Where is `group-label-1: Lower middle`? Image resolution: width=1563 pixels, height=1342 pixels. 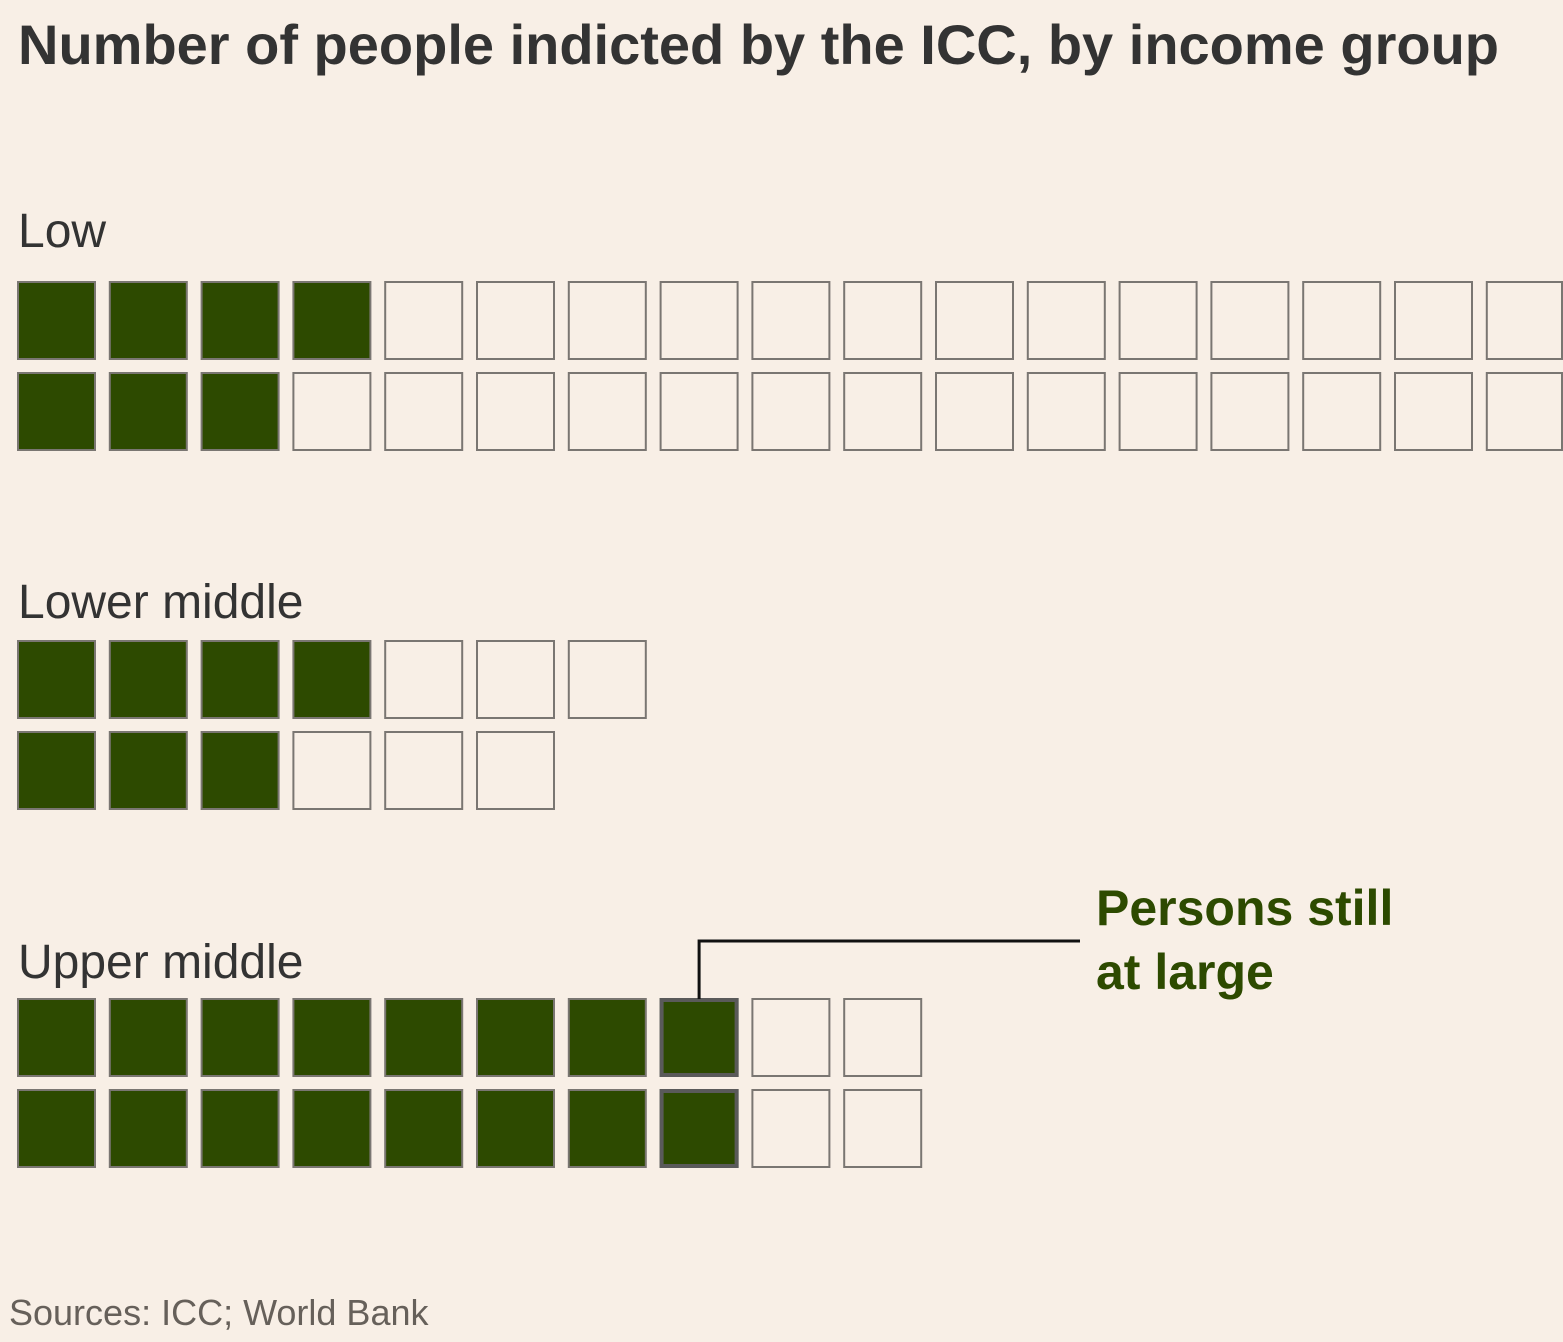 group-label-1: Lower middle is located at coordinates (160, 602).